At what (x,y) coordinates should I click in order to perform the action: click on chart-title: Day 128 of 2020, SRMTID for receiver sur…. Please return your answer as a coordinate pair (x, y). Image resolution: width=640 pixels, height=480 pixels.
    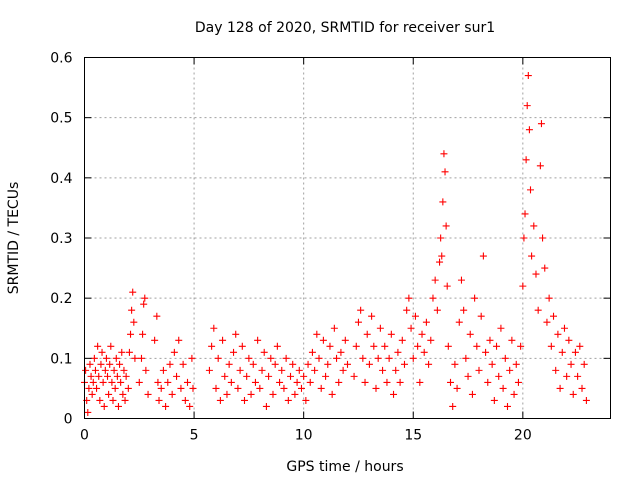
    Looking at the image, I should click on (345, 28).